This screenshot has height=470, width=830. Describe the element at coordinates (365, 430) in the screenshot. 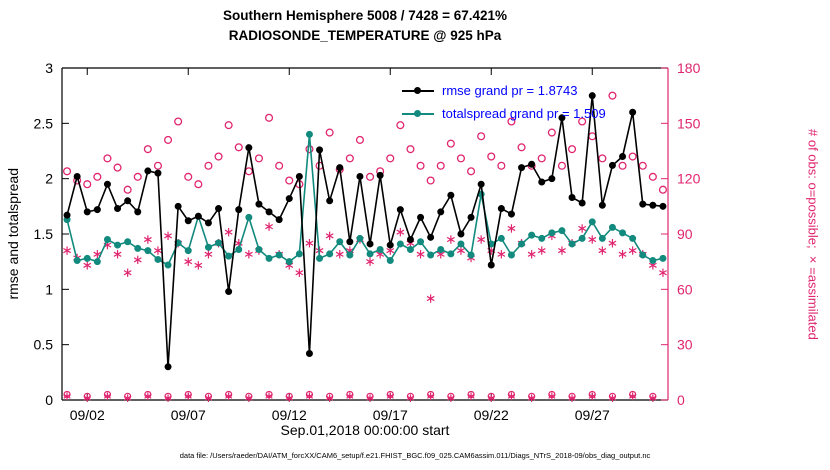

I see `x-axis-label: Sep.01,2018 00:00:00 start` at that location.